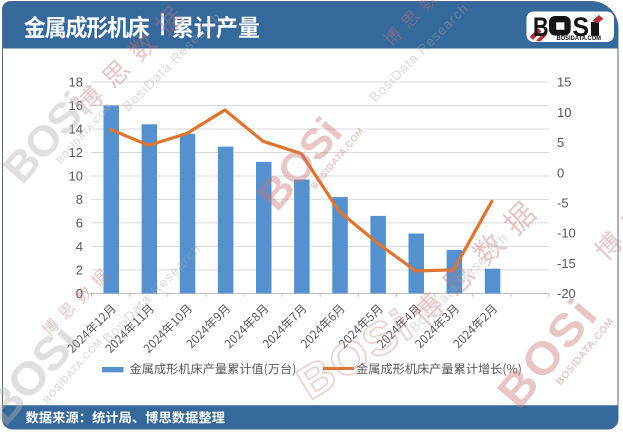  Describe the element at coordinates (560, 142) in the screenshot. I see `svg-text: 5` at that location.